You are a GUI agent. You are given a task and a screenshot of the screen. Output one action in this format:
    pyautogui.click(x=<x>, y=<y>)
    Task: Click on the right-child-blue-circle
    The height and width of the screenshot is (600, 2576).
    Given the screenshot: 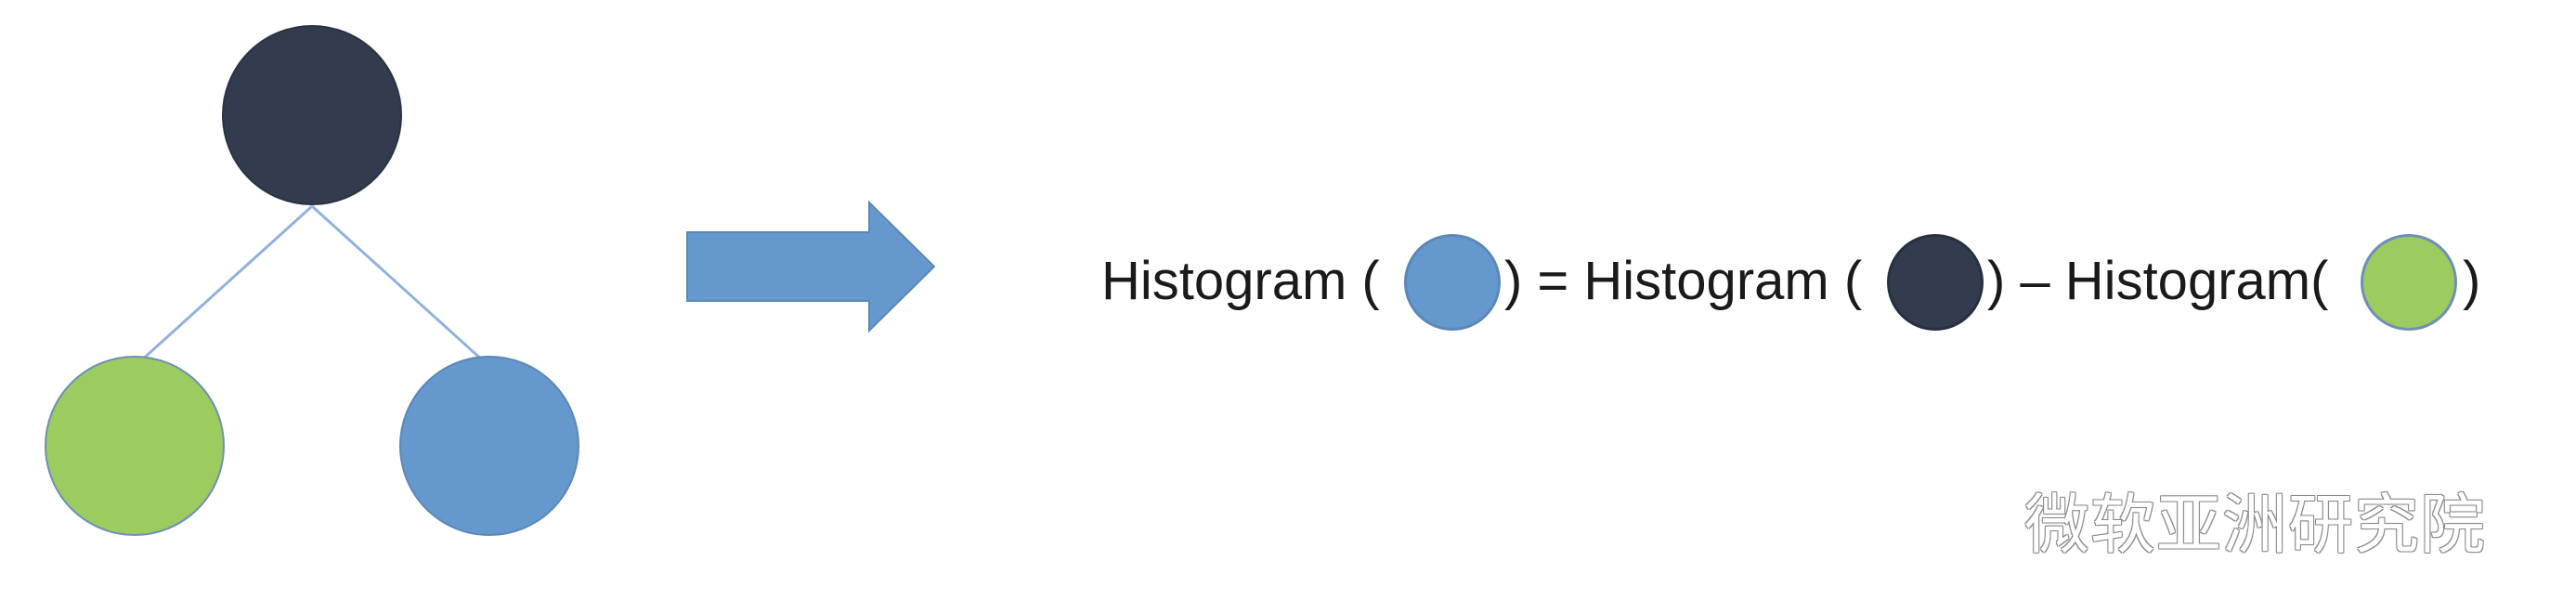 What is the action you would take?
    pyautogui.click(x=489, y=446)
    